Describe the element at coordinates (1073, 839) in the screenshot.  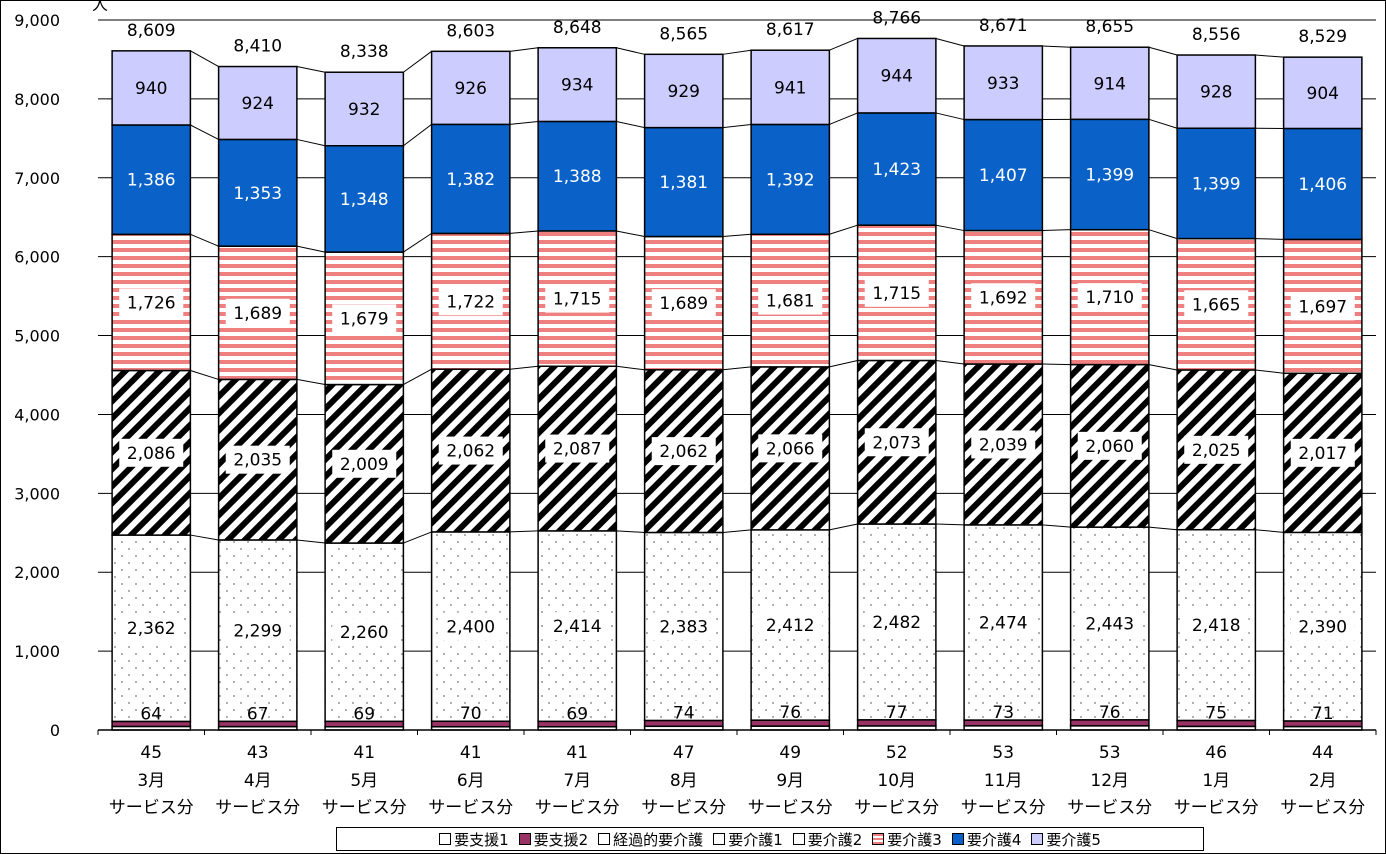
I see `legend-label: 要介護5` at that location.